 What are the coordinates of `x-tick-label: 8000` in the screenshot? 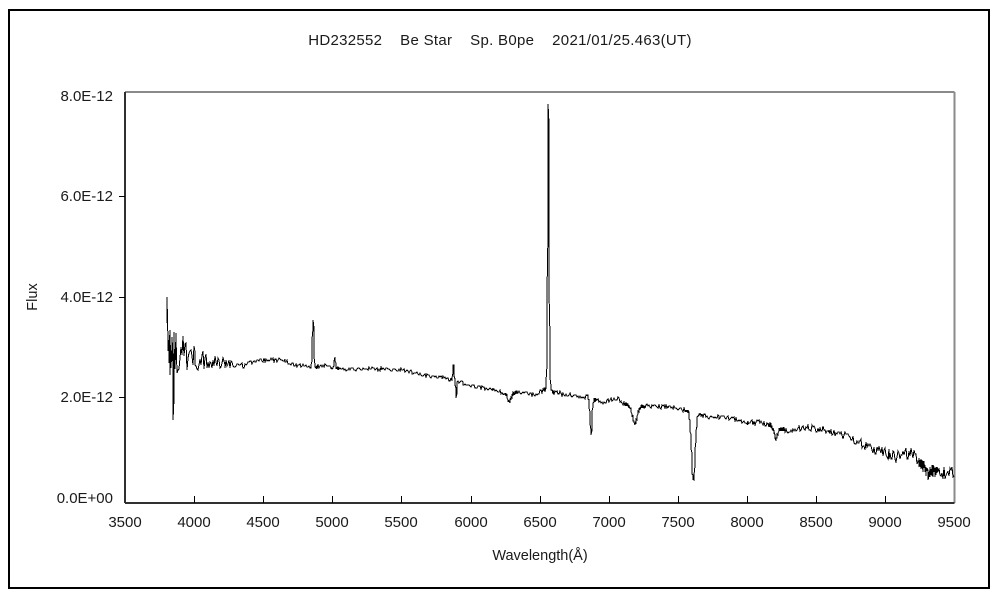 It's located at (746, 522).